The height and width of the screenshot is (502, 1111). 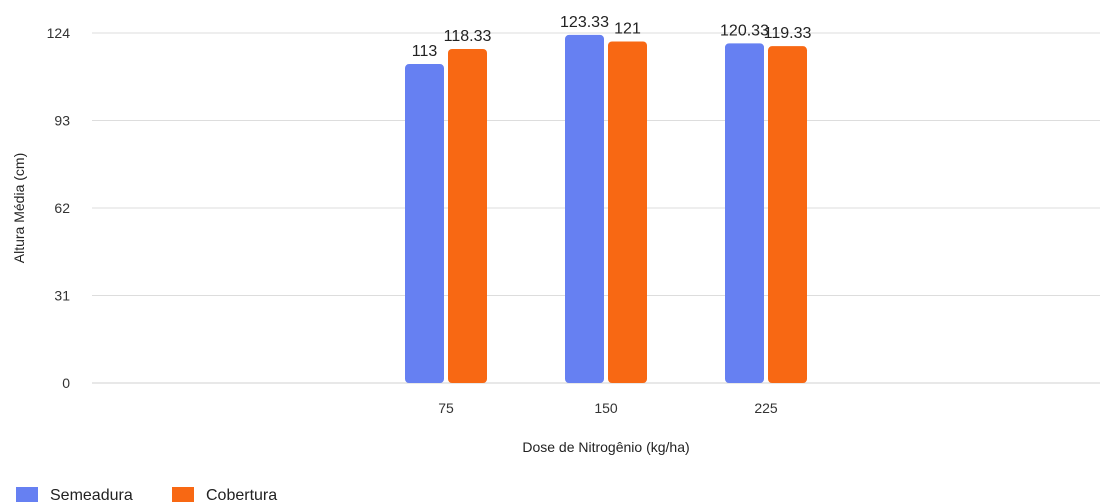 What do you see at coordinates (19, 208) in the screenshot?
I see `y-axis-title: Altura Média (cm)` at bounding box center [19, 208].